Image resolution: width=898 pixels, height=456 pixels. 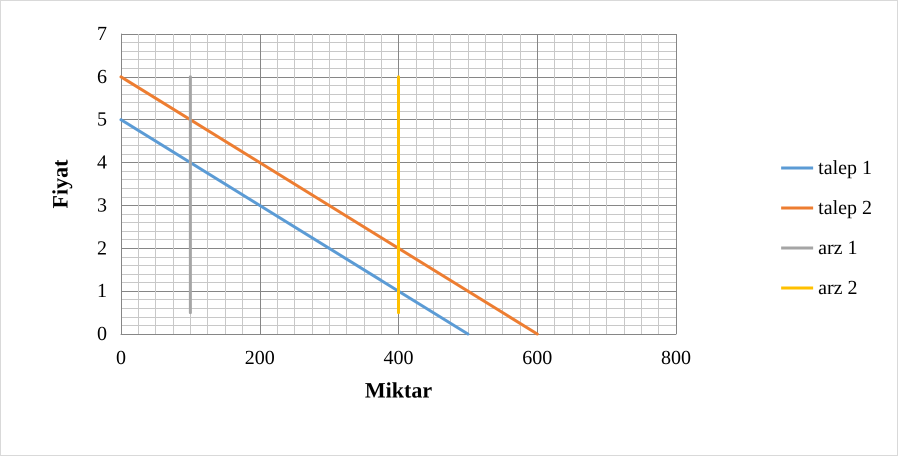 I want to click on x-tick-label: 400, so click(x=399, y=358).